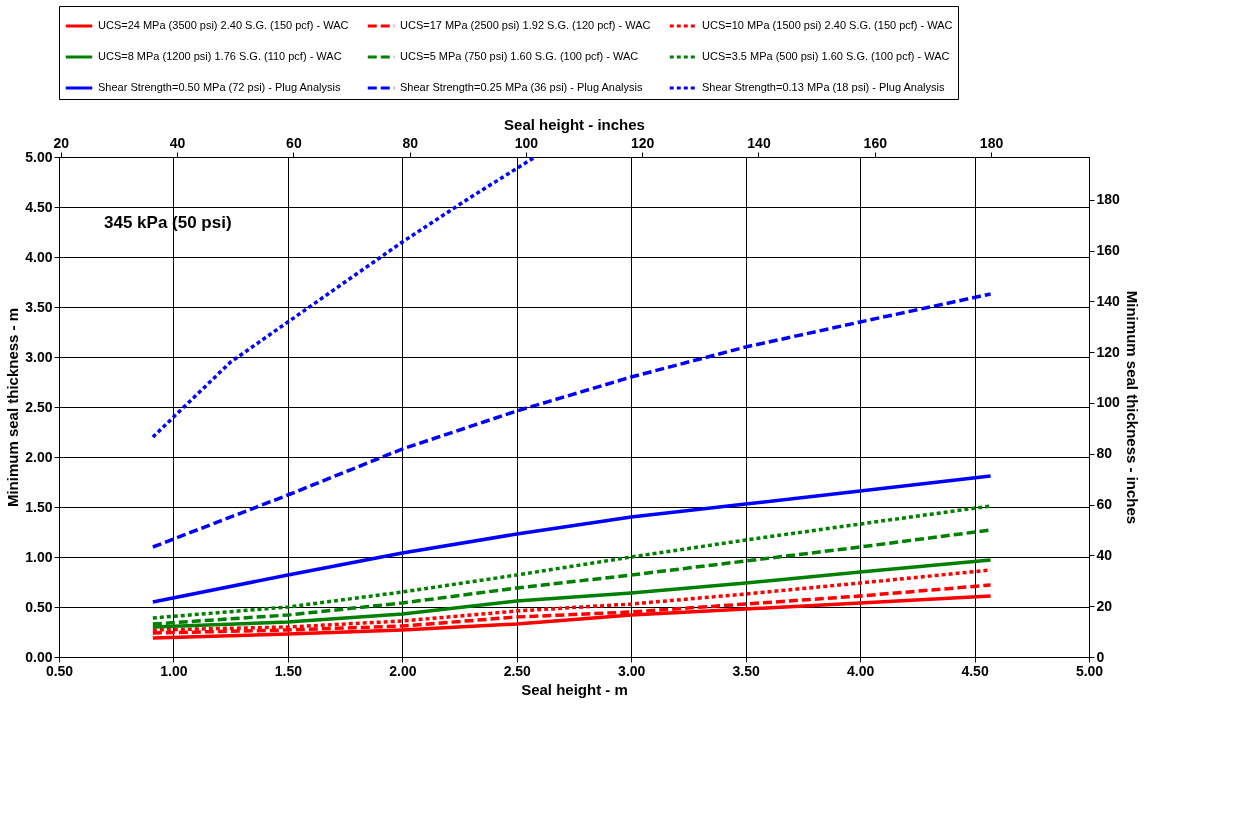 Image resolution: width=1238 pixels, height=820 pixels. What do you see at coordinates (403, 670) in the screenshot?
I see `x-tick-label: 2.00` at bounding box center [403, 670].